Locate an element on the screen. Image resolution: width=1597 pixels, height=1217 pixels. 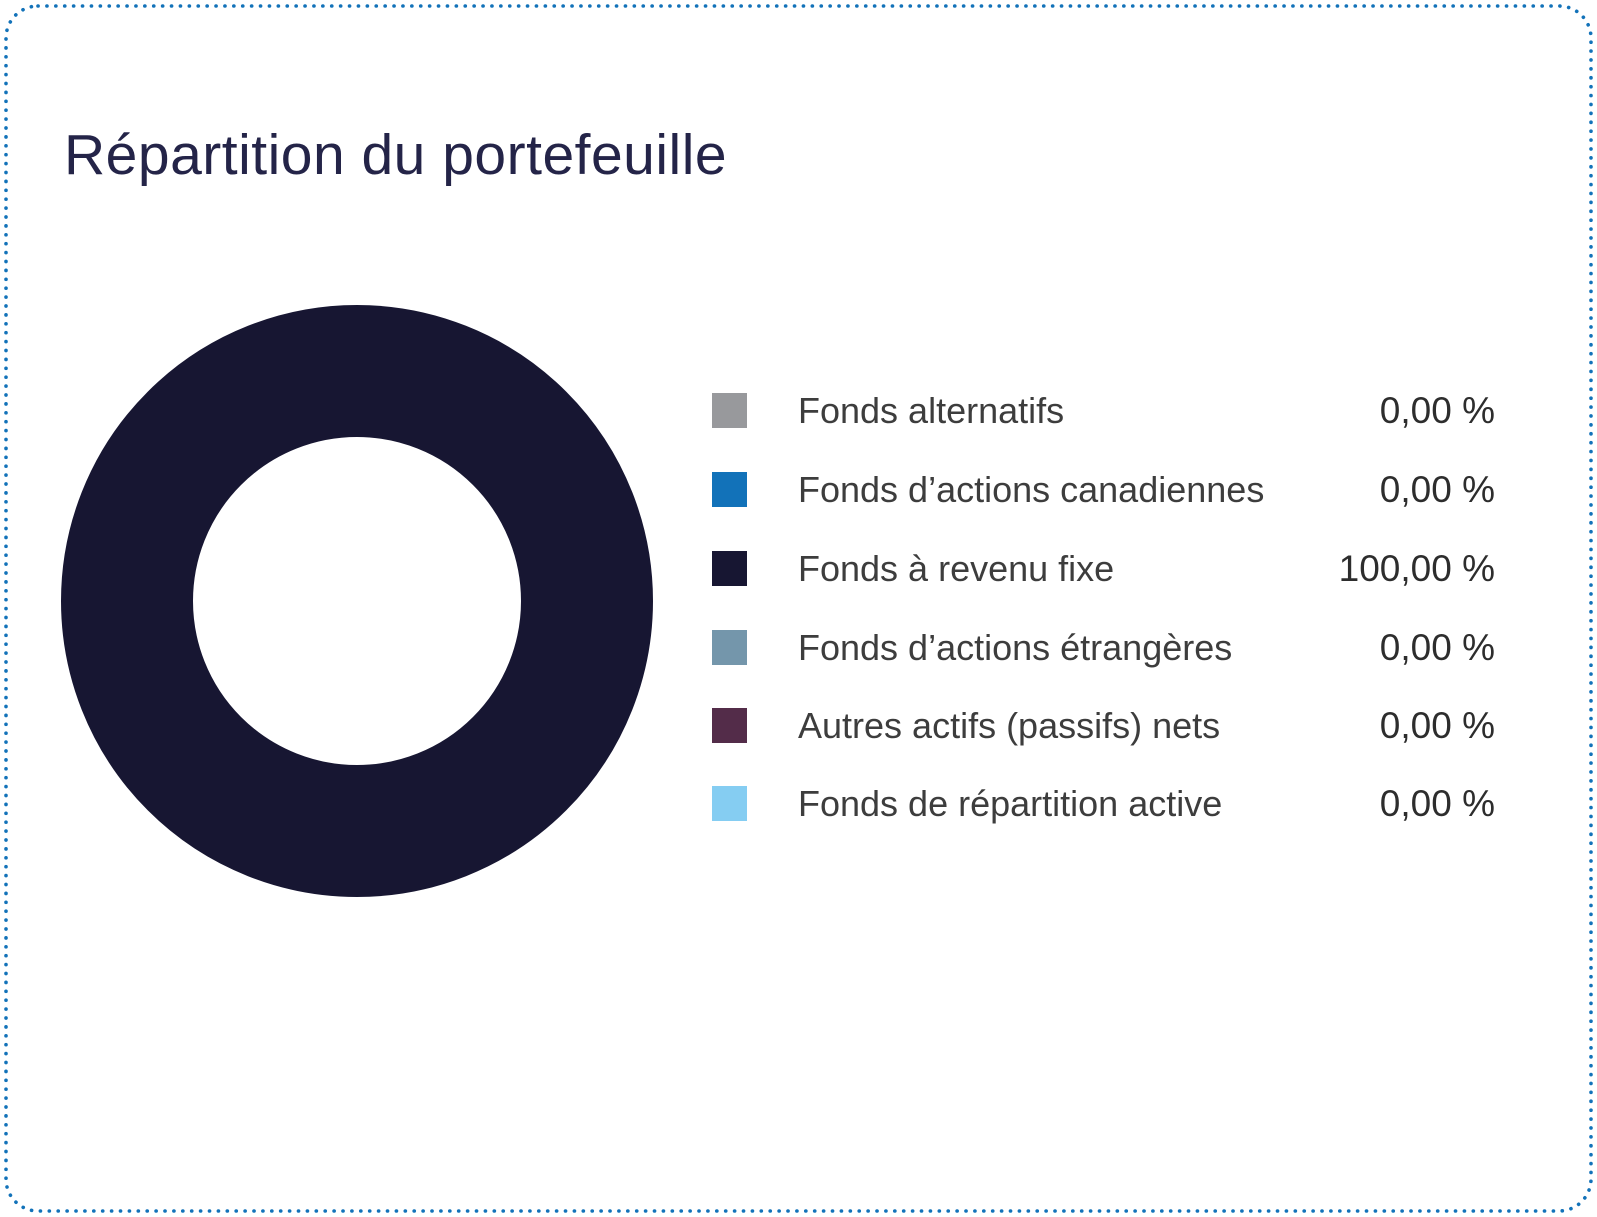
legend-row-fonds-de-repartition-active: Fonds de répartition active 0,00 % is located at coordinates (1103, 803).